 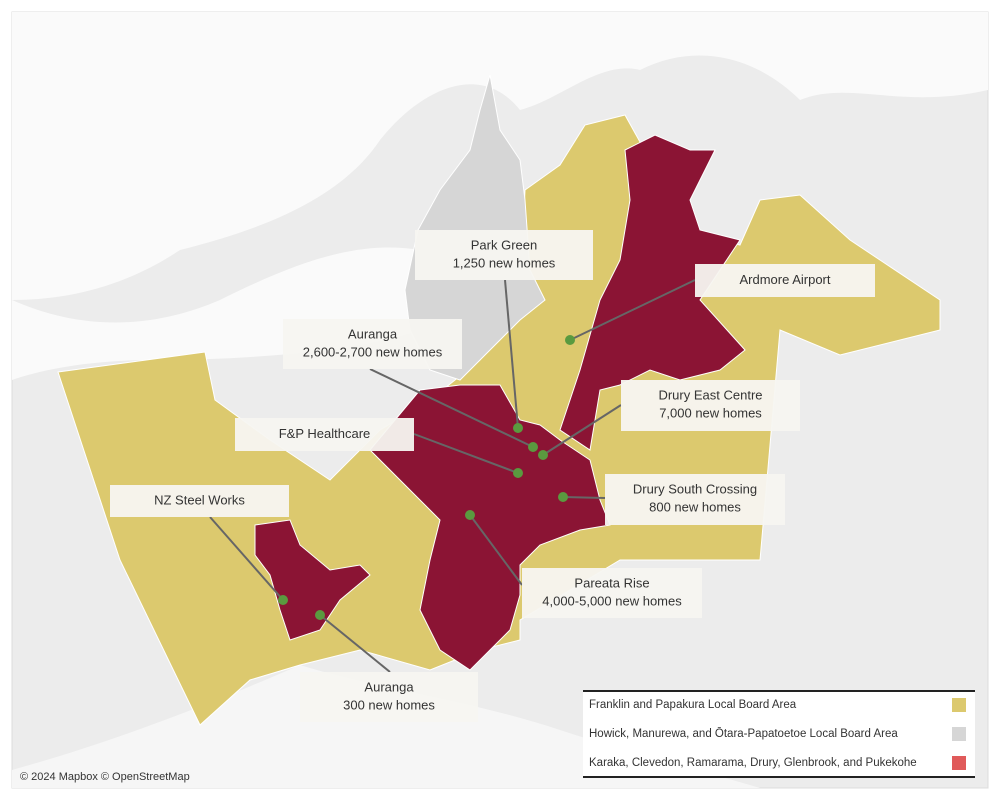 I want to click on callout-detail: 800 new homes, so click(x=695, y=506).